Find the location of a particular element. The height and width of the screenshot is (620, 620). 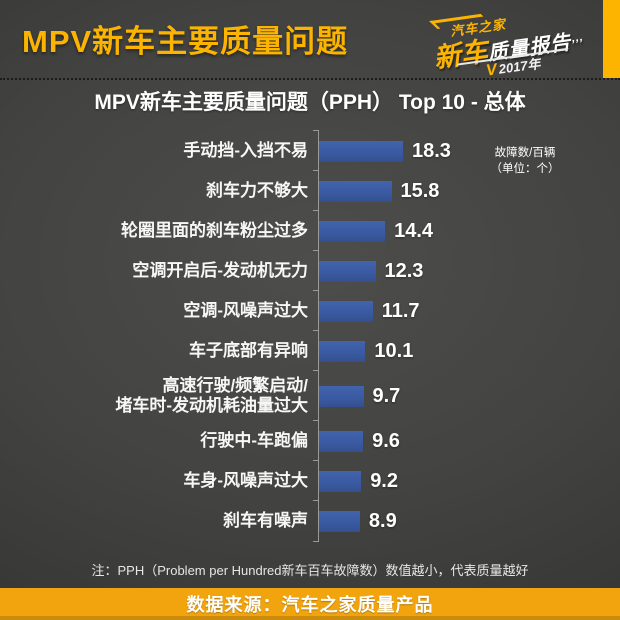

logo-year-text: 2017年 is located at coordinates (519, 66).